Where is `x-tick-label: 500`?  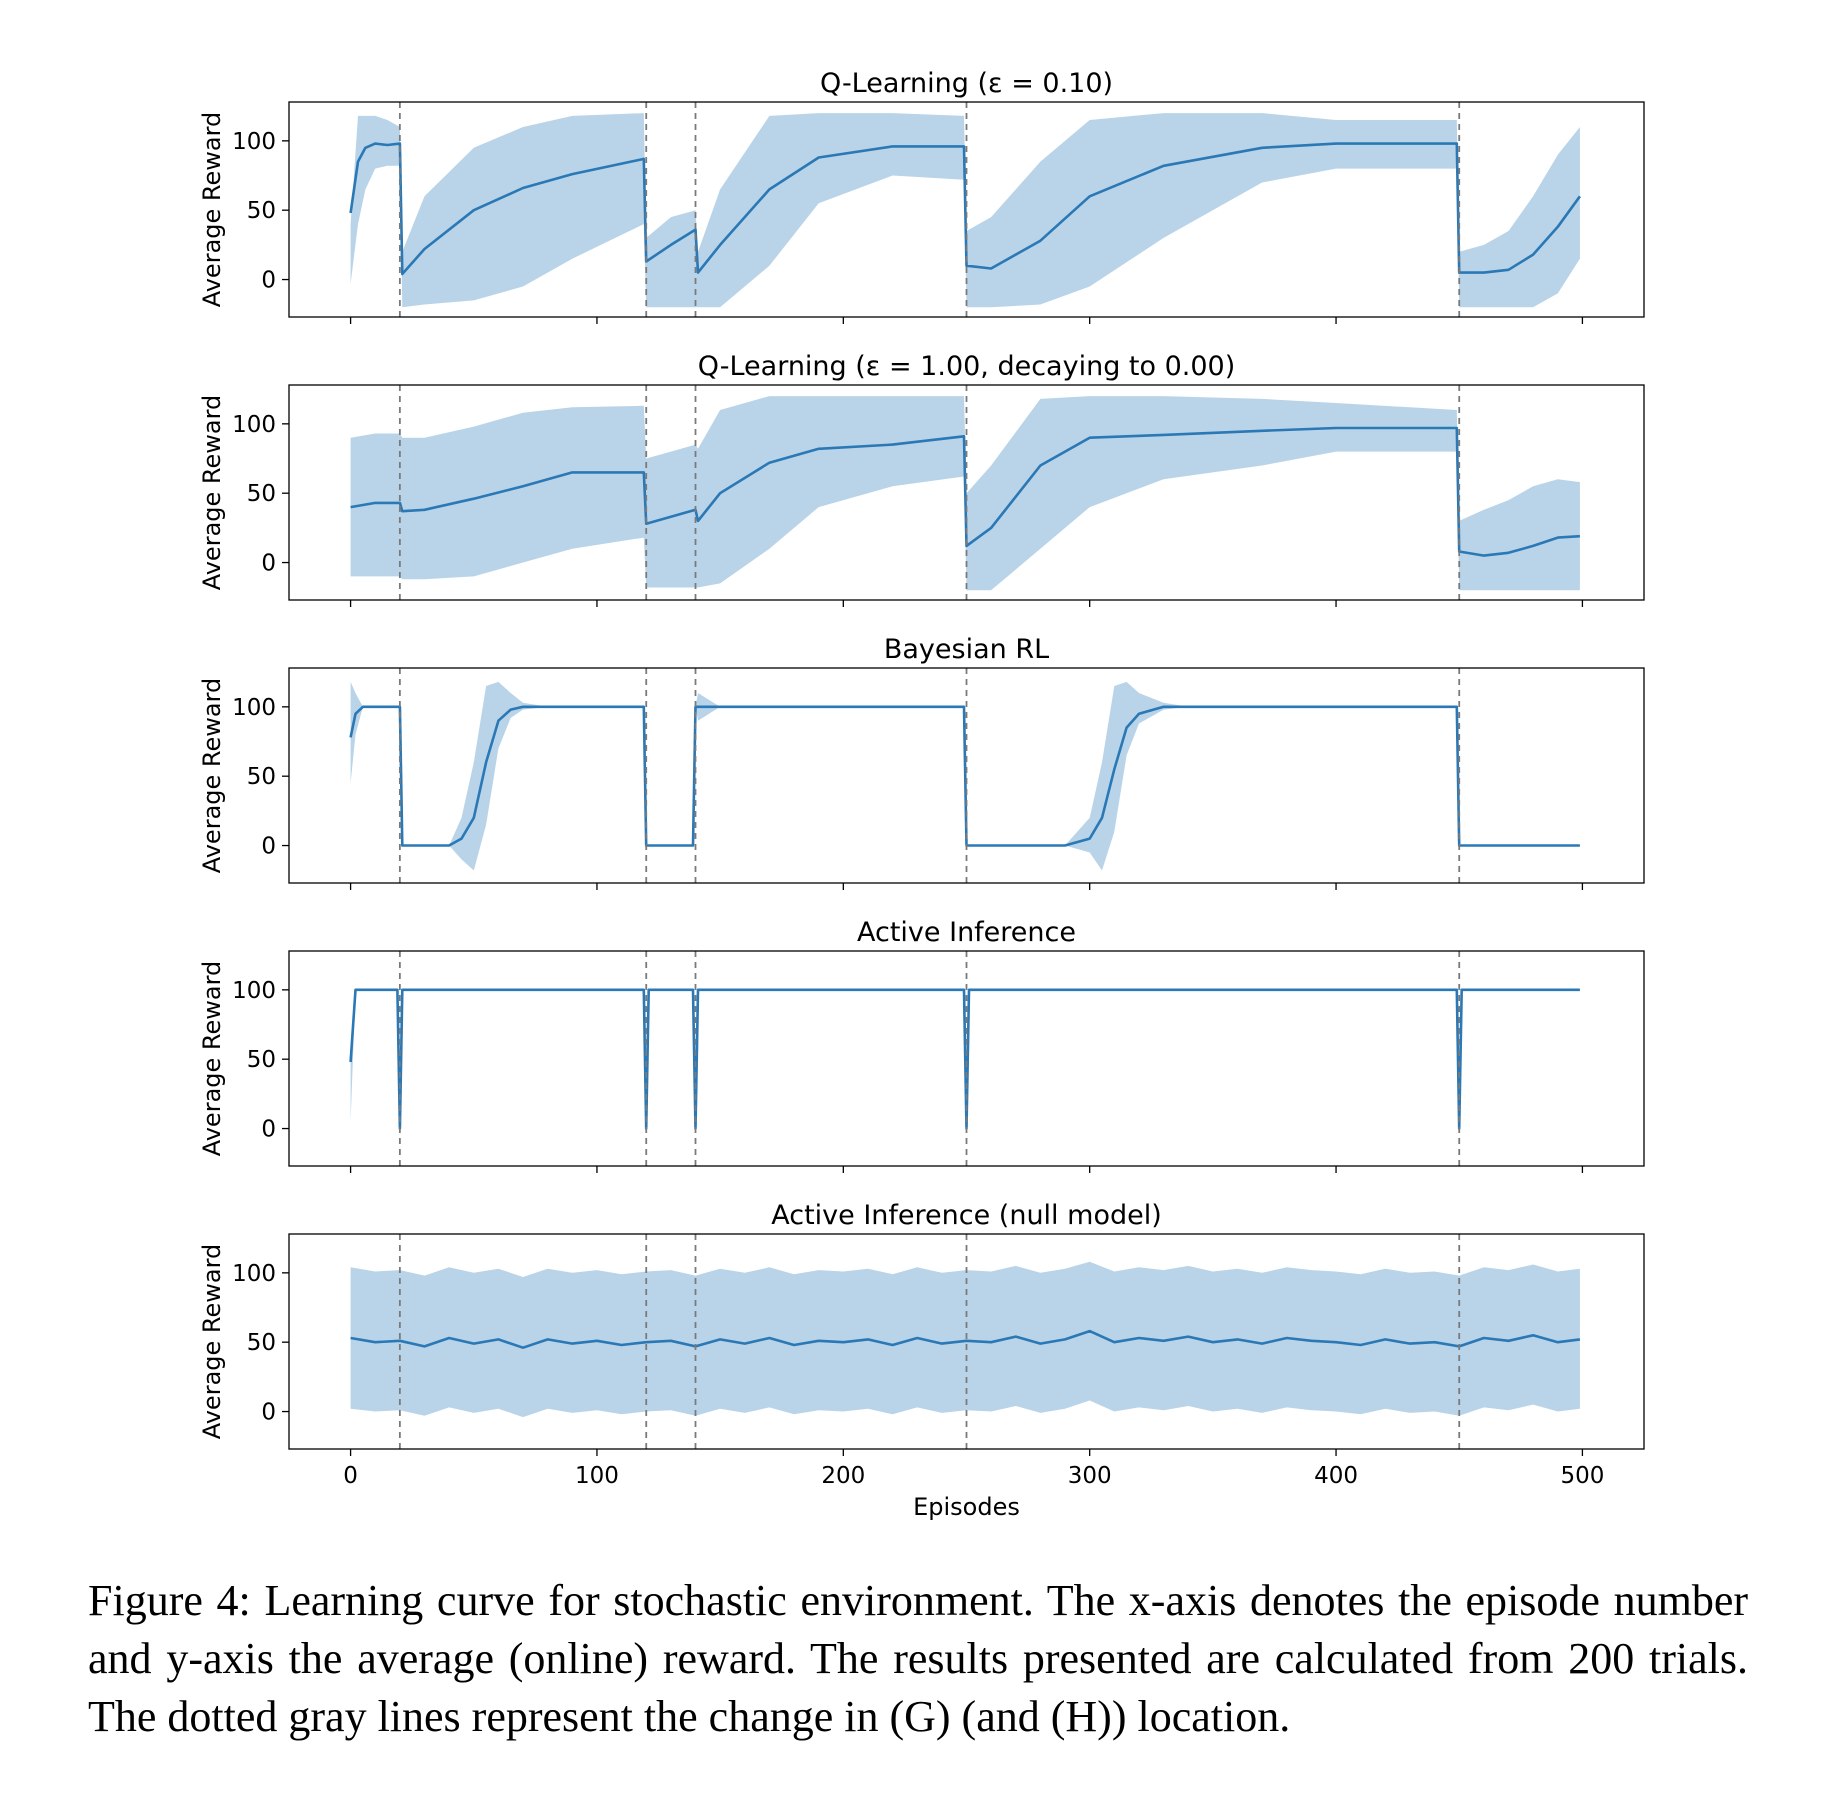
x-tick-label: 500 is located at coordinates (1582, 1476).